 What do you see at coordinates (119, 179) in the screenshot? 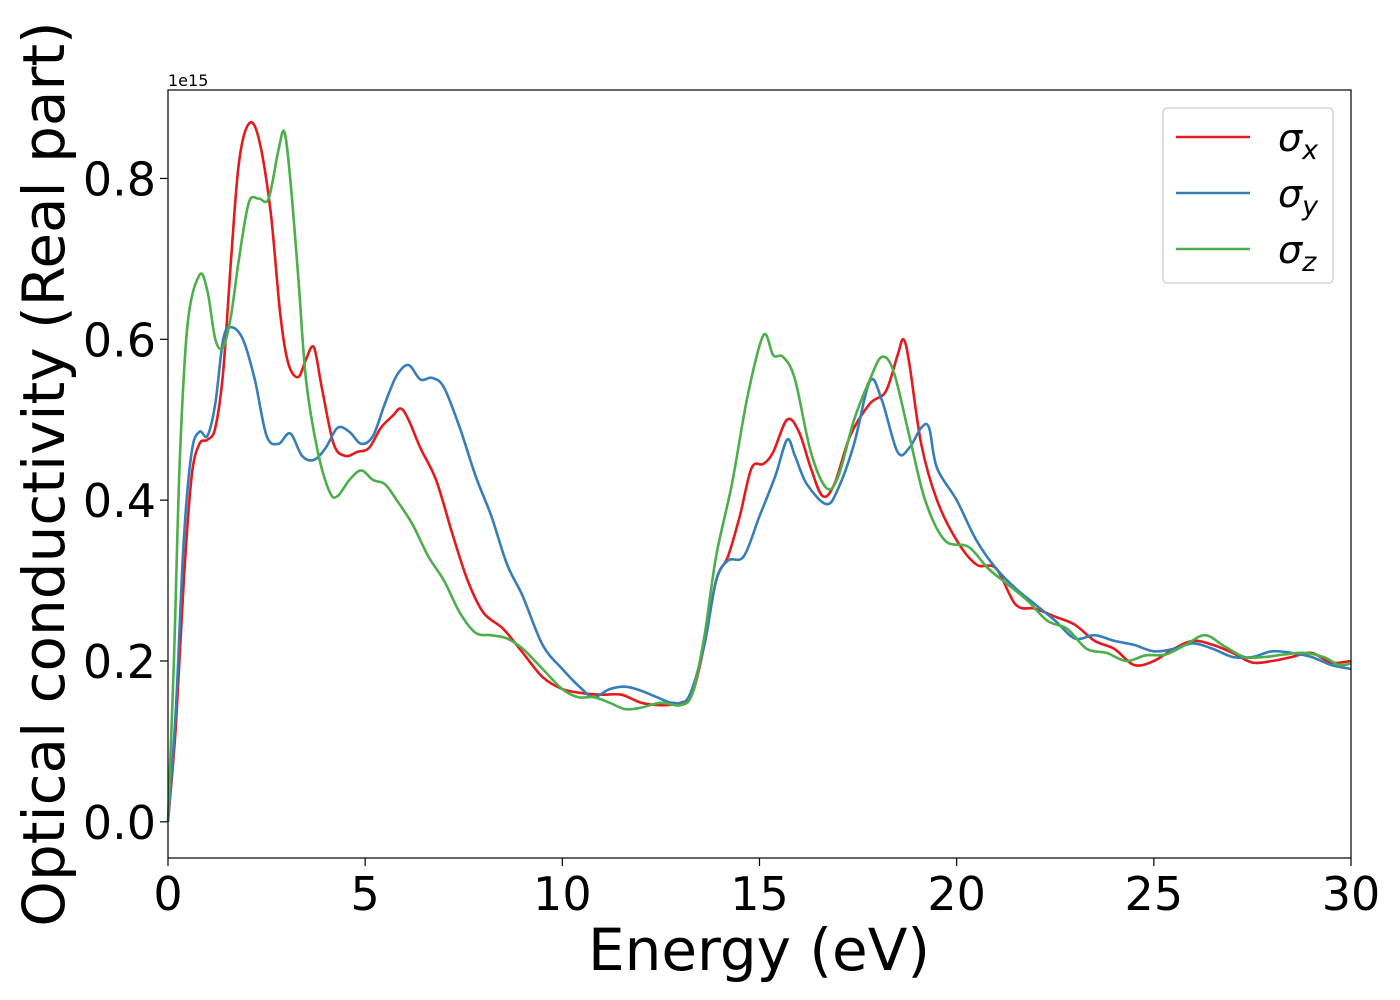
I see `y-tick-label: 0.8` at bounding box center [119, 179].